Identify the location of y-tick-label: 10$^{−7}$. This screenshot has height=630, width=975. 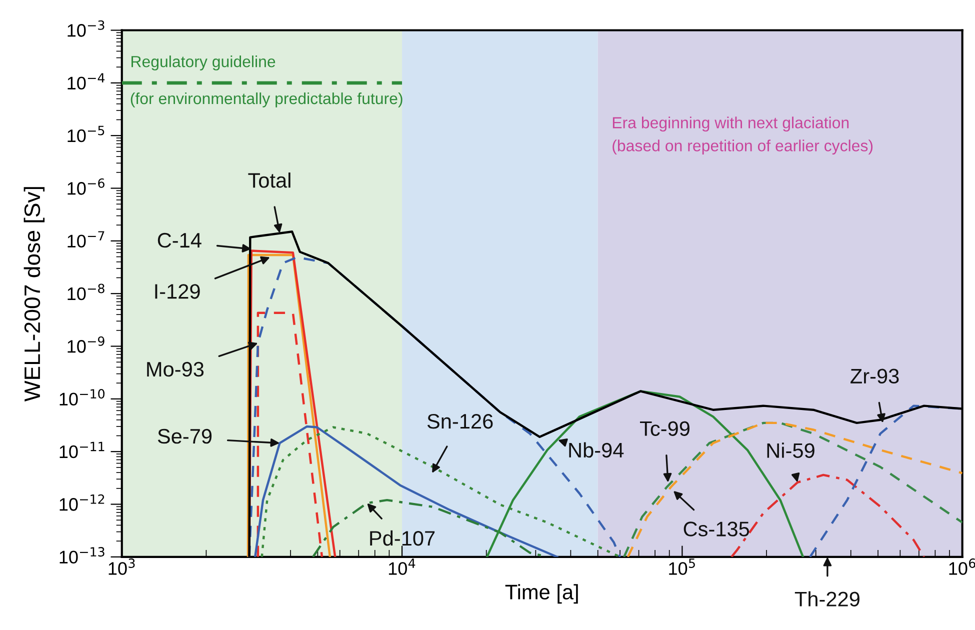
(86, 239).